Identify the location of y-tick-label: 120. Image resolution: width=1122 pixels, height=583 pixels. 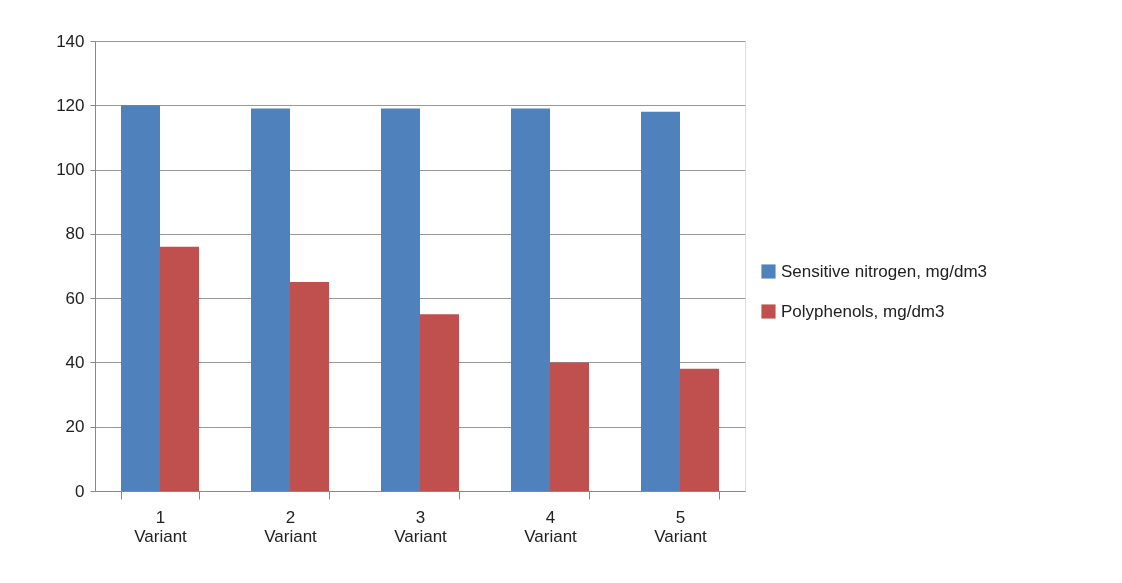
(70, 105).